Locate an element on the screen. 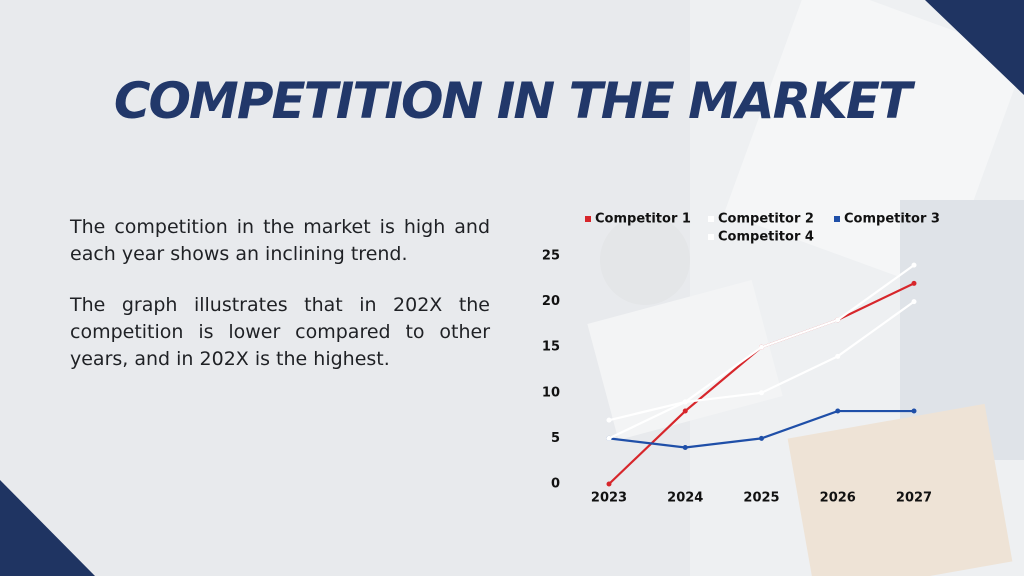 Image resolution: width=1024 pixels, height=576 pixels. legend-label: Competitor 1 is located at coordinates (643, 219).